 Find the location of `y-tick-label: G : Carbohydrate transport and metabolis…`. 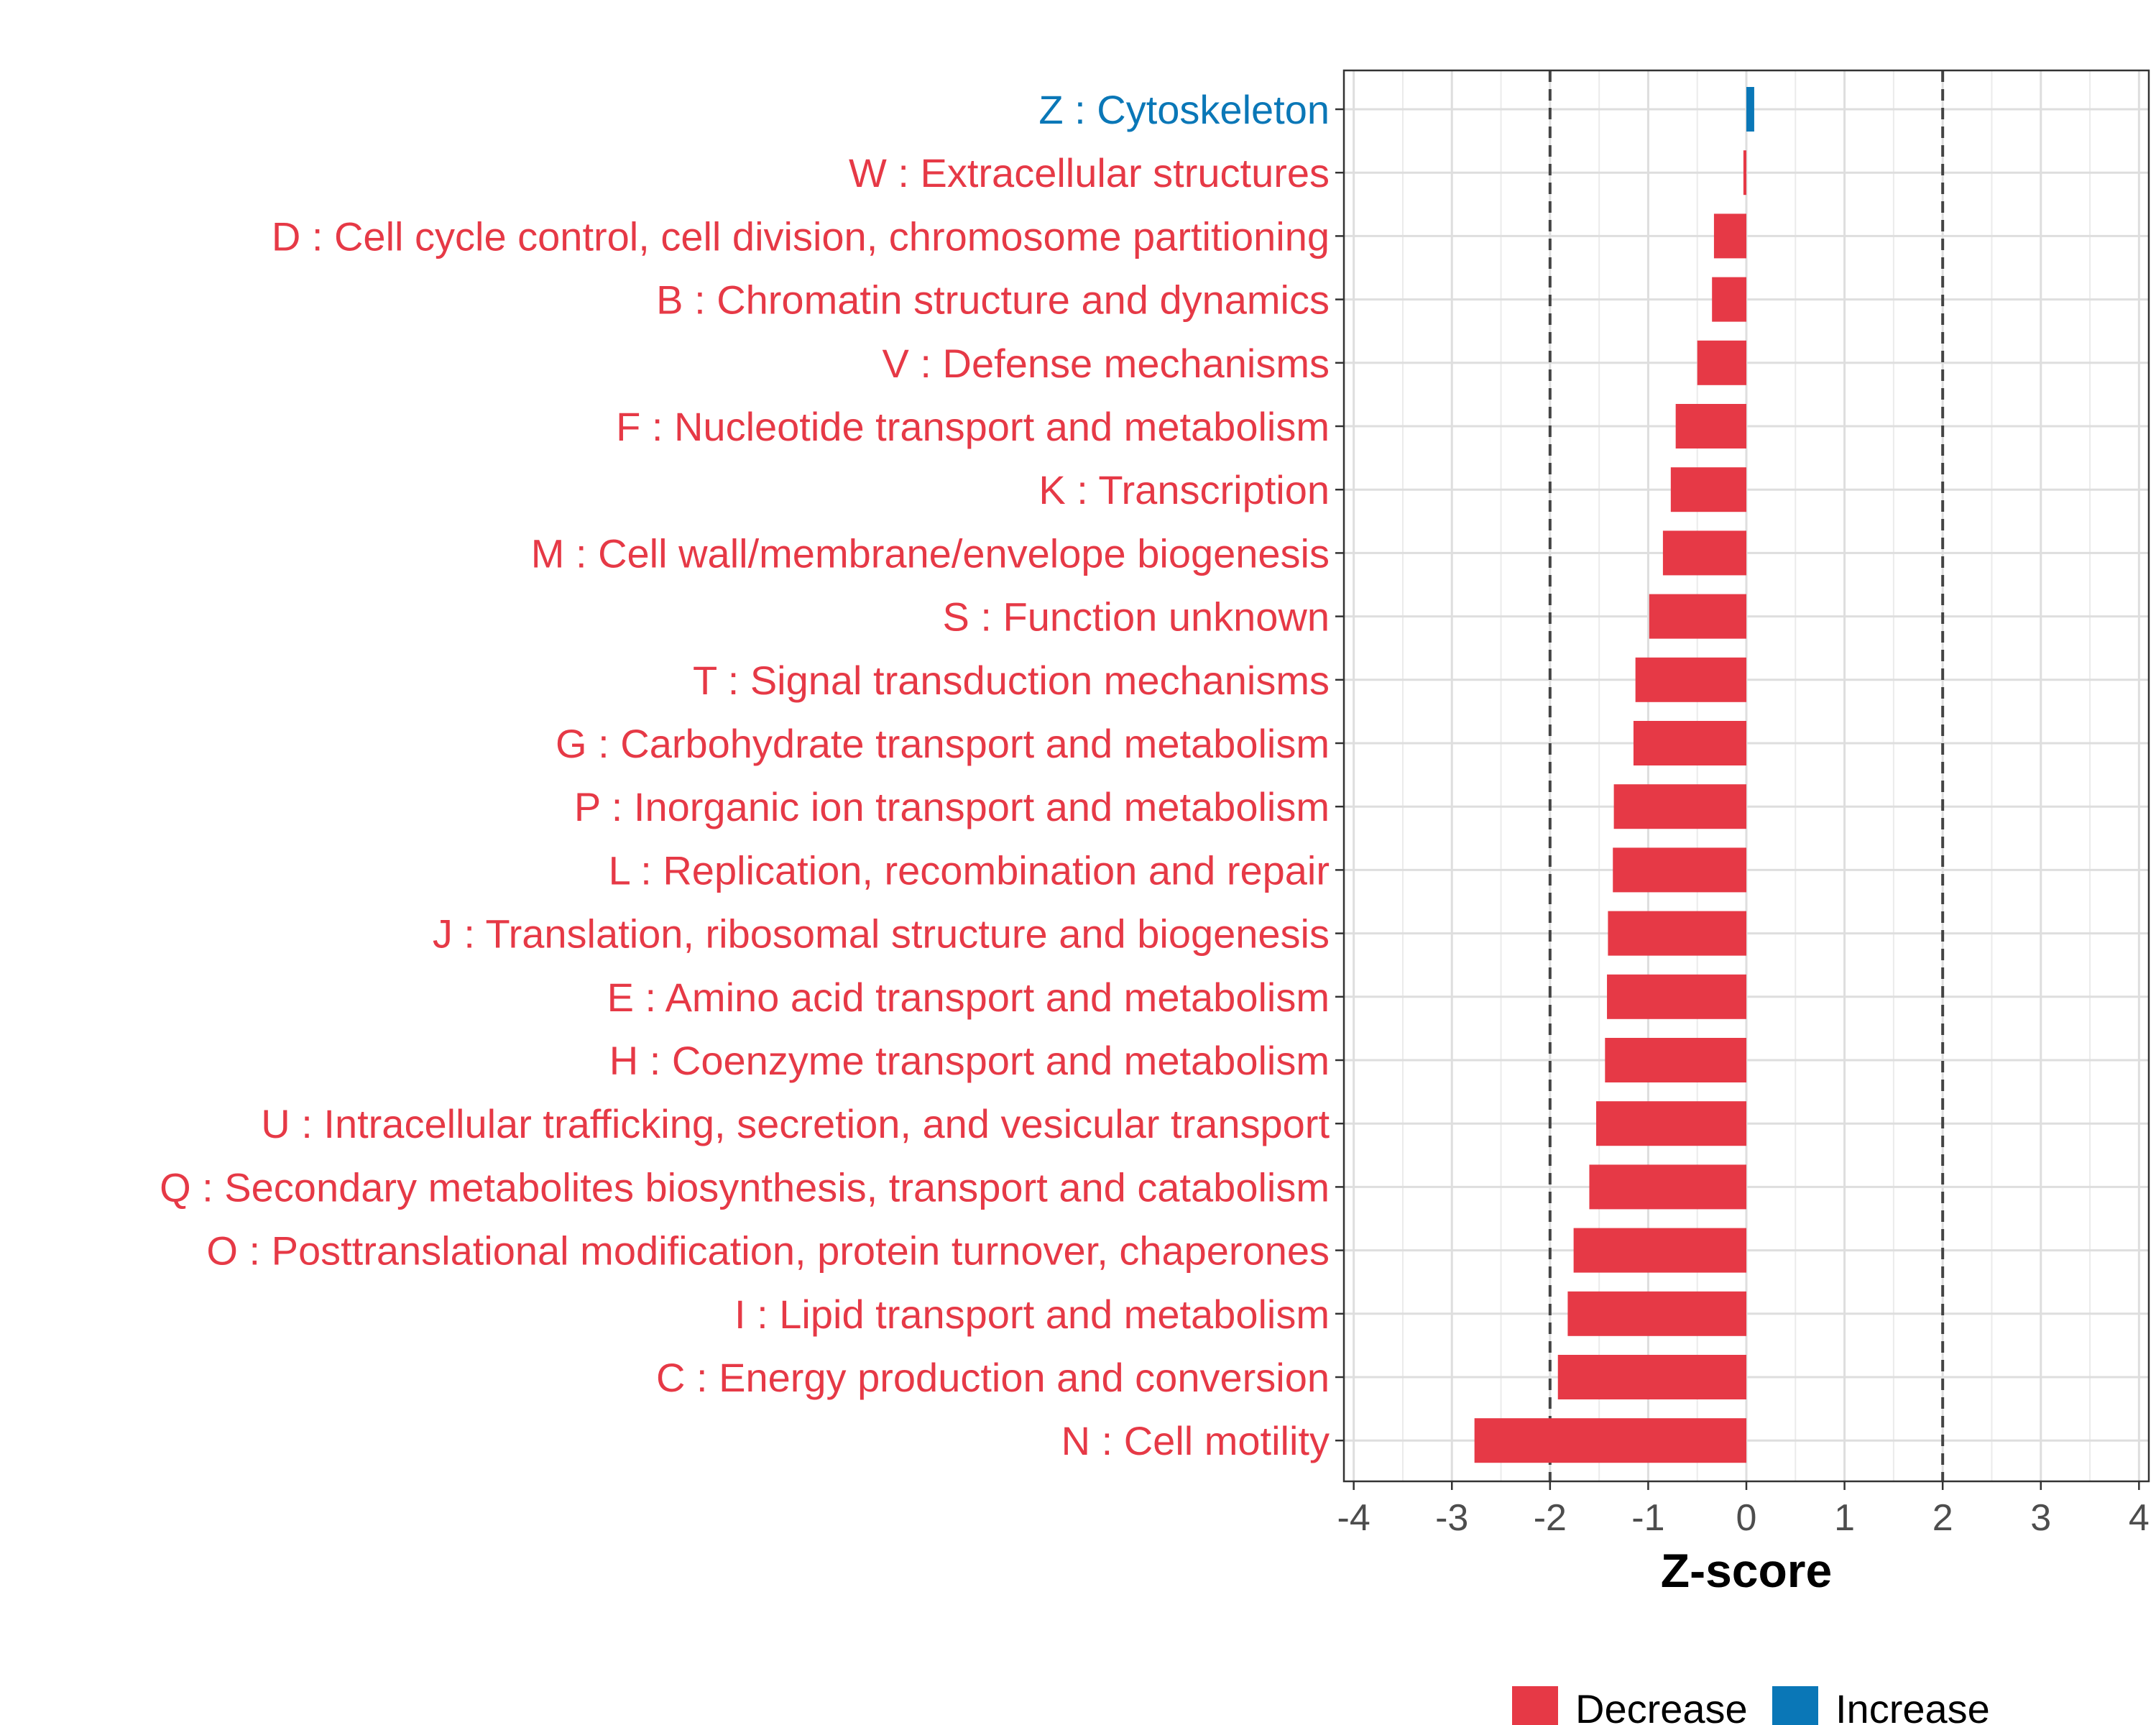

y-tick-label: G : Carbohydrate transport and metabolis… is located at coordinates (943, 743).